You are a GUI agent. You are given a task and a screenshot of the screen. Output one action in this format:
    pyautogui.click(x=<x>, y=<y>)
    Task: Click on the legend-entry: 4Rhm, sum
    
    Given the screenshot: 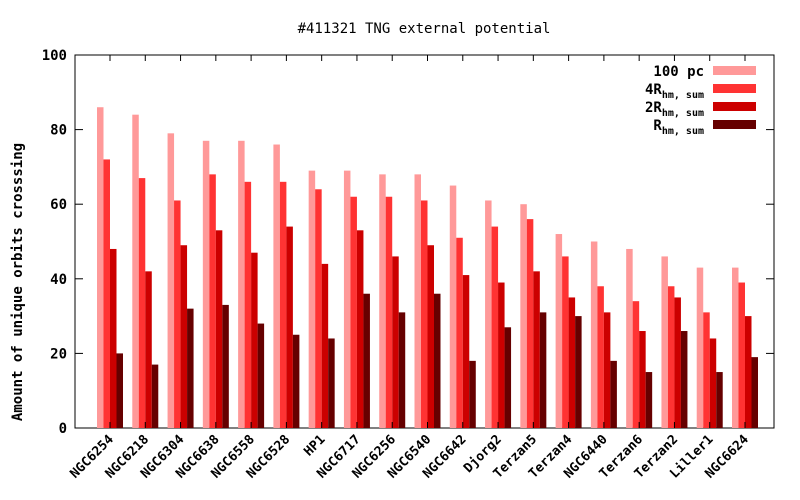 What is the action you would take?
    pyautogui.click(x=674, y=91)
    